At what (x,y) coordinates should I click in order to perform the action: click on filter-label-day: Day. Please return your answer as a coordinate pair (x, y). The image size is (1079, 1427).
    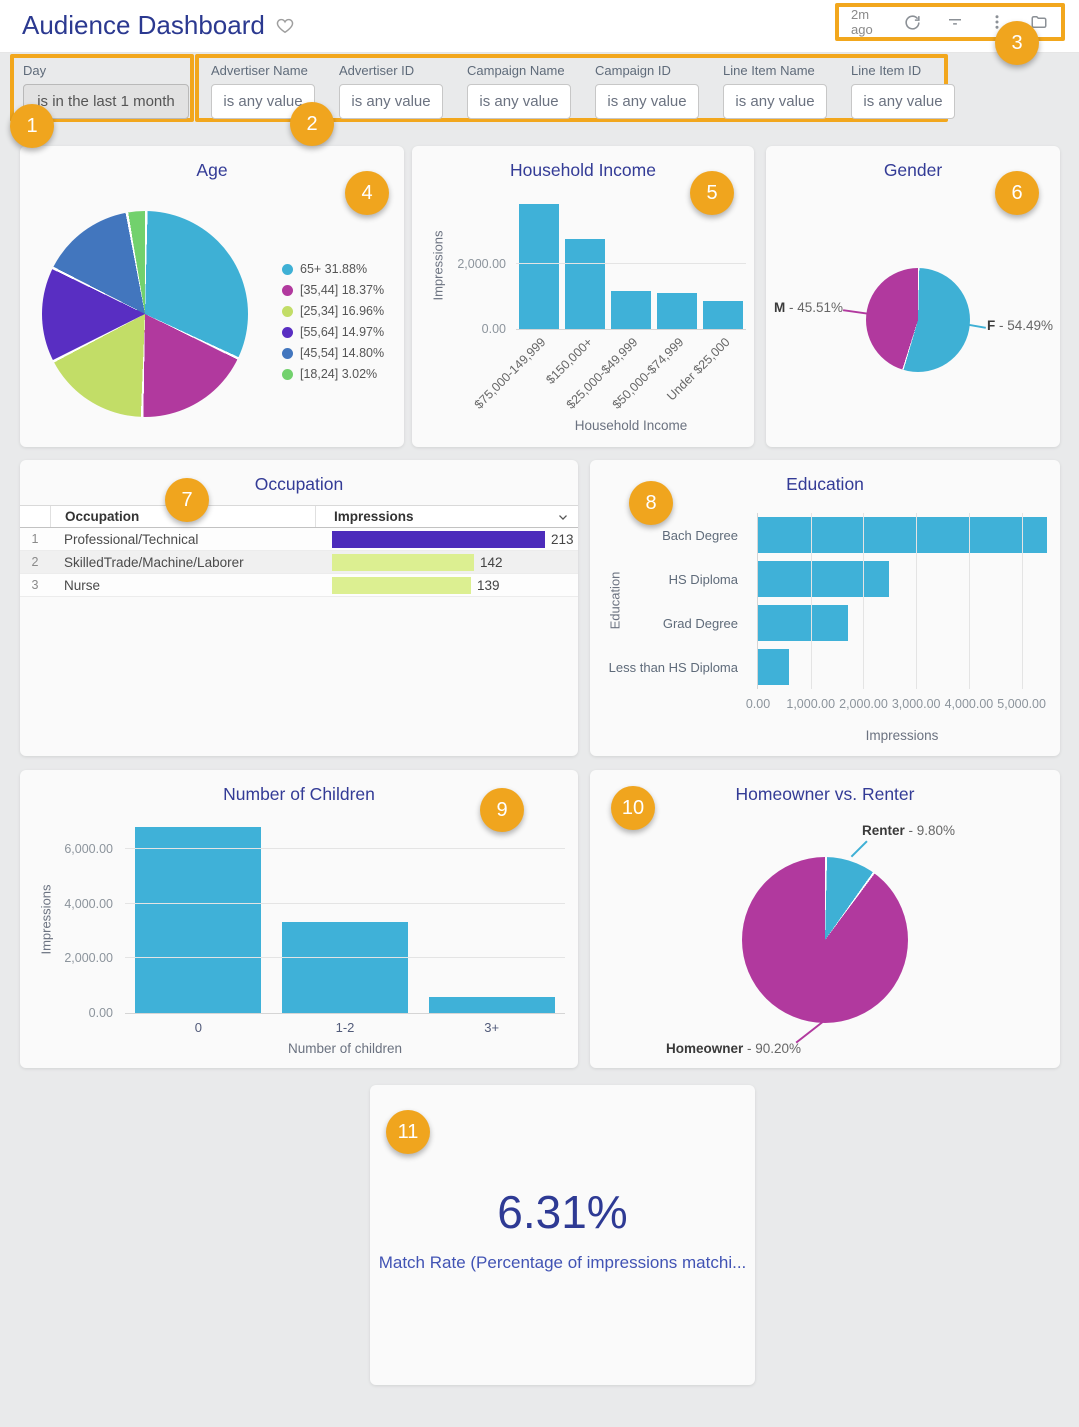
    Looking at the image, I should click on (35, 70).